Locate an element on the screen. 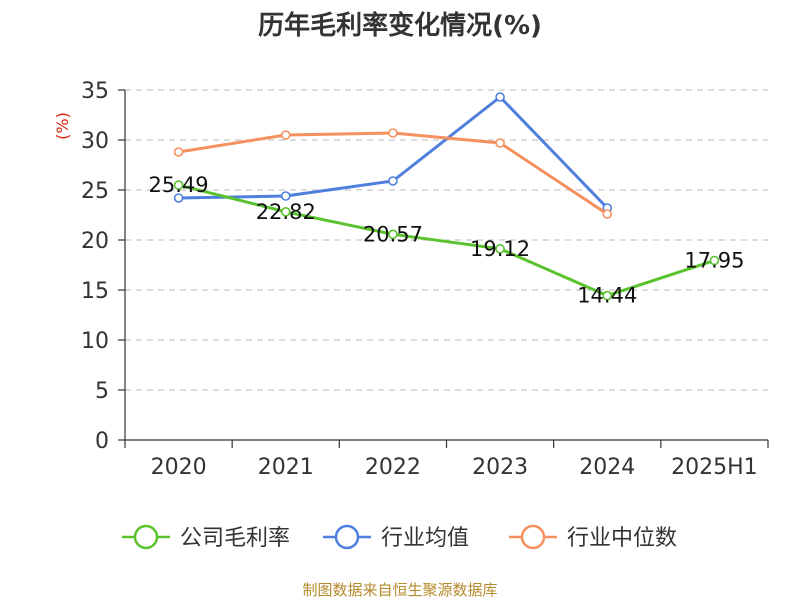 This screenshot has height=600, width=800. y-tick-label: 5 is located at coordinates (102, 391).